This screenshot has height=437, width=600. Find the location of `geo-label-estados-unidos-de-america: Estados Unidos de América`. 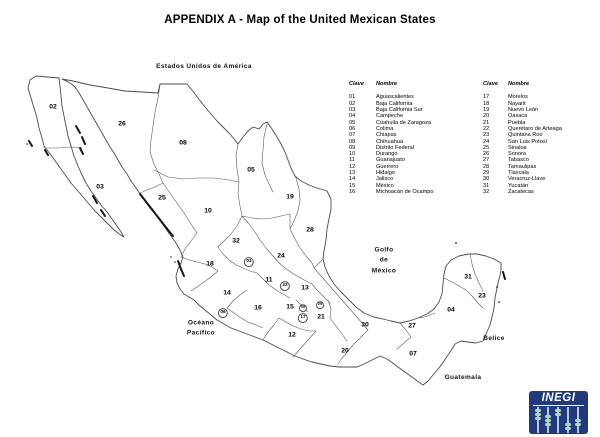

geo-label-estados-unidos-de-america: Estados Unidos de América is located at coordinates (204, 66).